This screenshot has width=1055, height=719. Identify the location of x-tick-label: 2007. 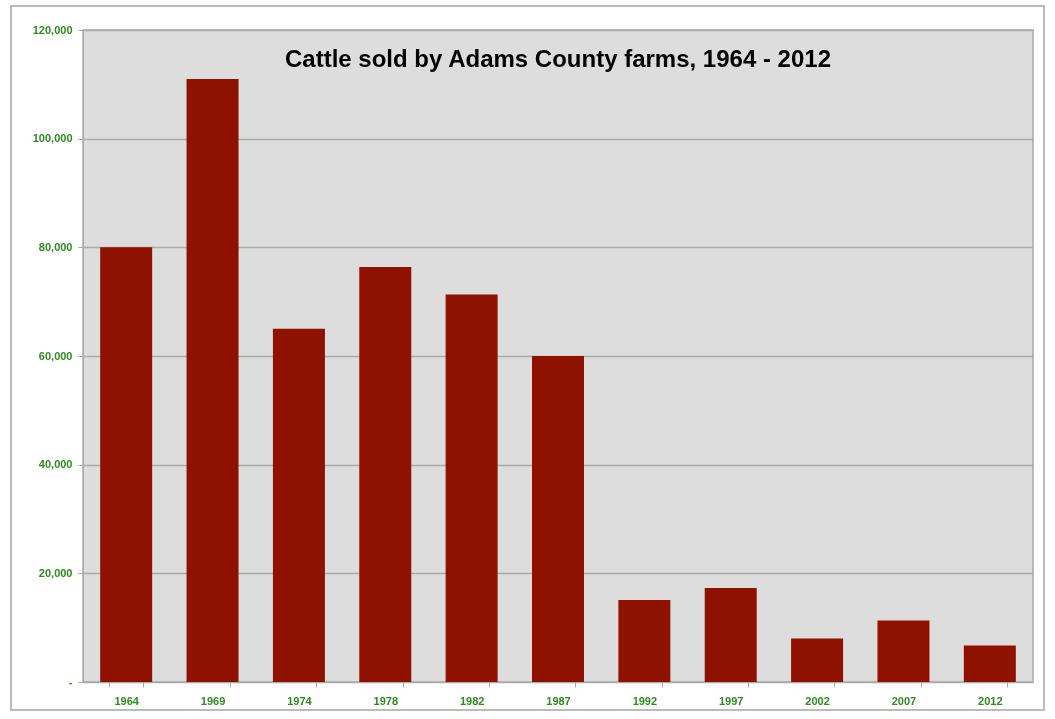
(904, 700).